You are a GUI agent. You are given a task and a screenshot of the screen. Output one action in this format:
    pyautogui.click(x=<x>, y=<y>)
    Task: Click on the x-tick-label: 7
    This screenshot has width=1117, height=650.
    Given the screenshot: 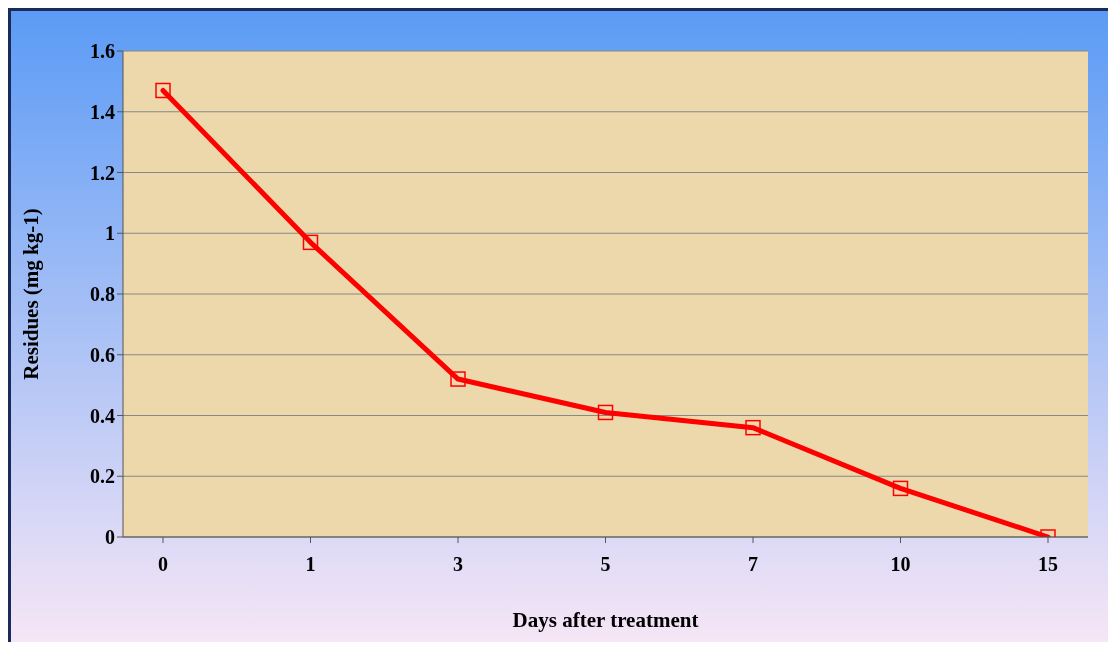 What is the action you would take?
    pyautogui.click(x=753, y=564)
    